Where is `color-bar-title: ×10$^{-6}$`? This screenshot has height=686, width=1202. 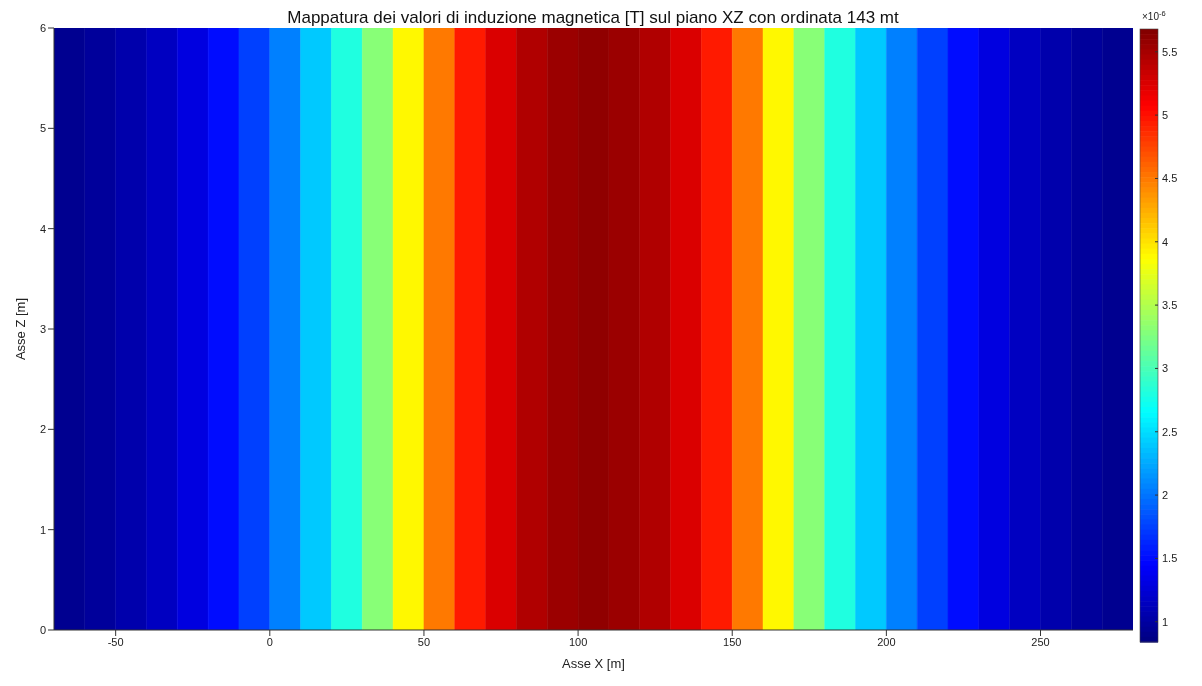
color-bar-title: ×10$^{-6}$ is located at coordinates (1154, 15).